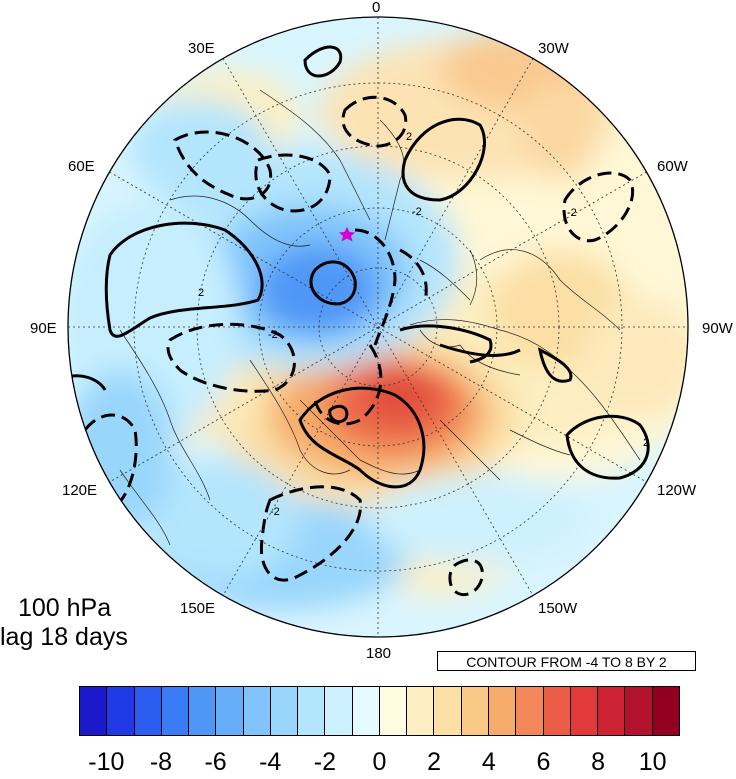  What do you see at coordinates (488, 762) in the screenshot?
I see `colorbar-tick-label: 4` at bounding box center [488, 762].